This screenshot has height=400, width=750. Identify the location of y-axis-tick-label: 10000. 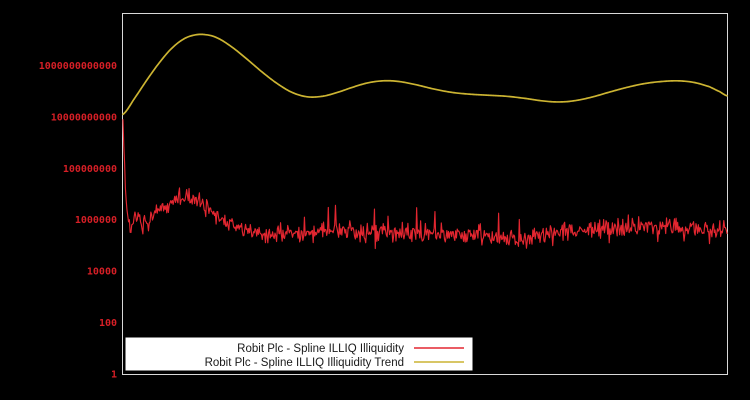
(102, 272).